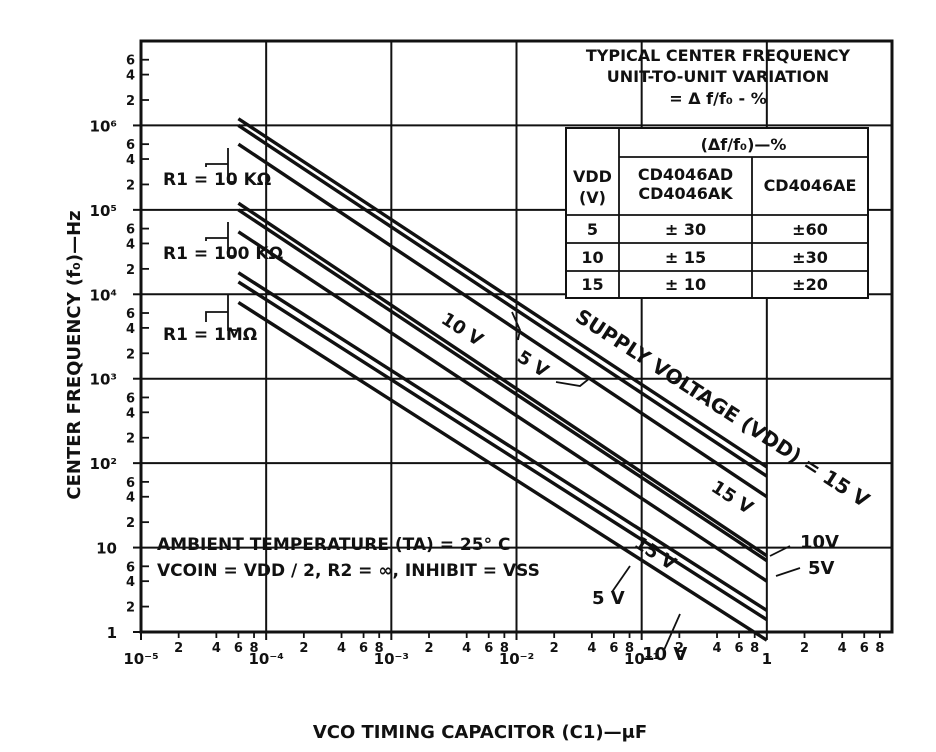 Image resolution: width=936 pixels, height=752 pixels. Describe the element at coordinates (718, 55) in the screenshot. I see `table-title-1: TYPICAL CENTER FREQUENCY` at that location.